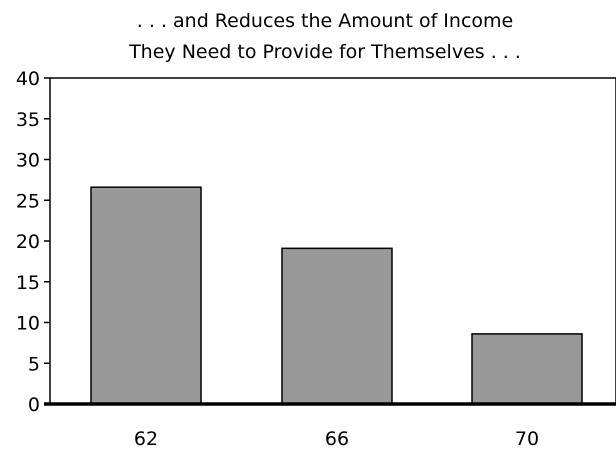 The height and width of the screenshot is (449, 616). What do you see at coordinates (28, 324) in the screenshot?
I see `y-tick-label: 10` at bounding box center [28, 324].